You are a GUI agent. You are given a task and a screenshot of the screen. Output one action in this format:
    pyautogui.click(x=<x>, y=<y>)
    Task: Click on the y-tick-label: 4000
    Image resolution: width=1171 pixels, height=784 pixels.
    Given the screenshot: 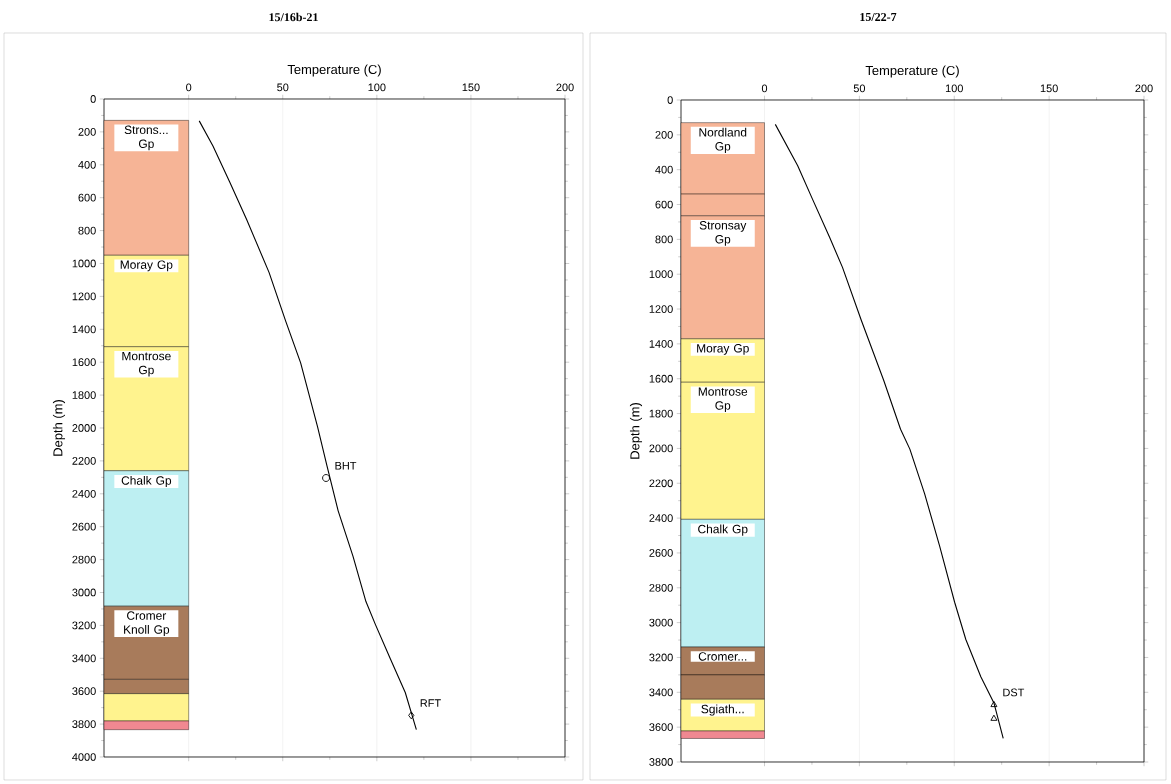 What is the action you would take?
    pyautogui.click(x=84, y=757)
    